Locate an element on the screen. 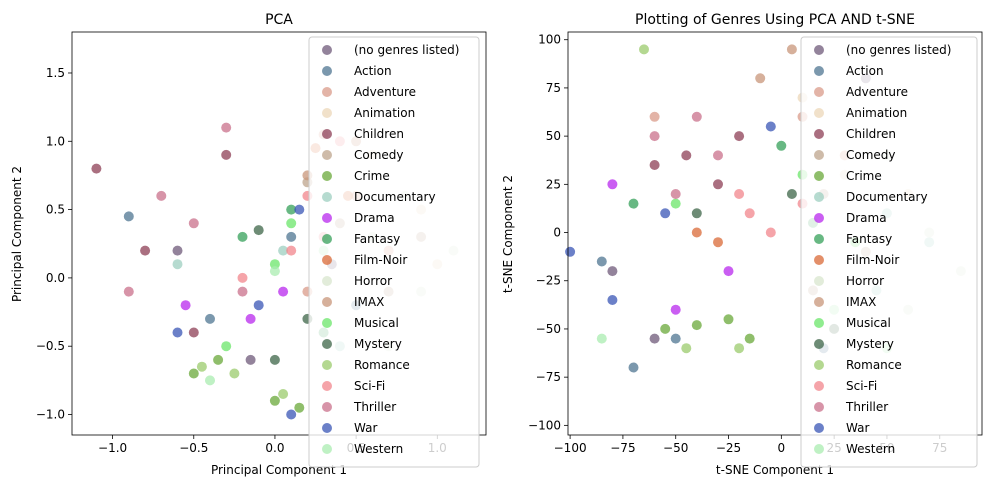 This screenshot has width=989, height=488. y-tick-label: −75 is located at coordinates (548, 377).